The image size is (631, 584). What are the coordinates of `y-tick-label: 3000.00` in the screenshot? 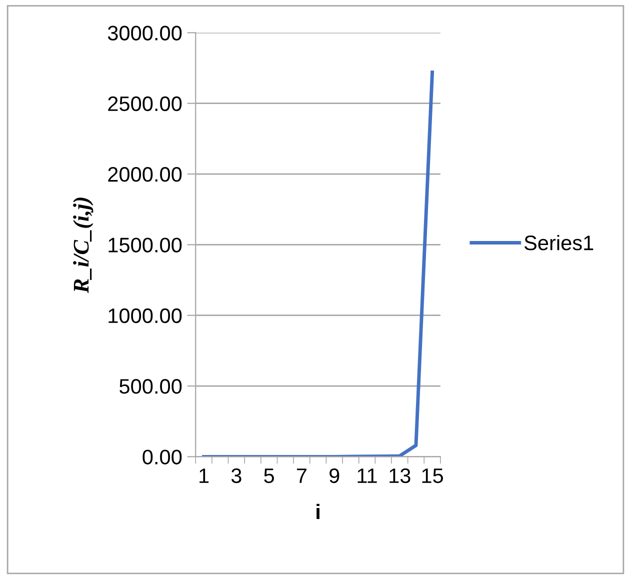 It's located at (145, 33).